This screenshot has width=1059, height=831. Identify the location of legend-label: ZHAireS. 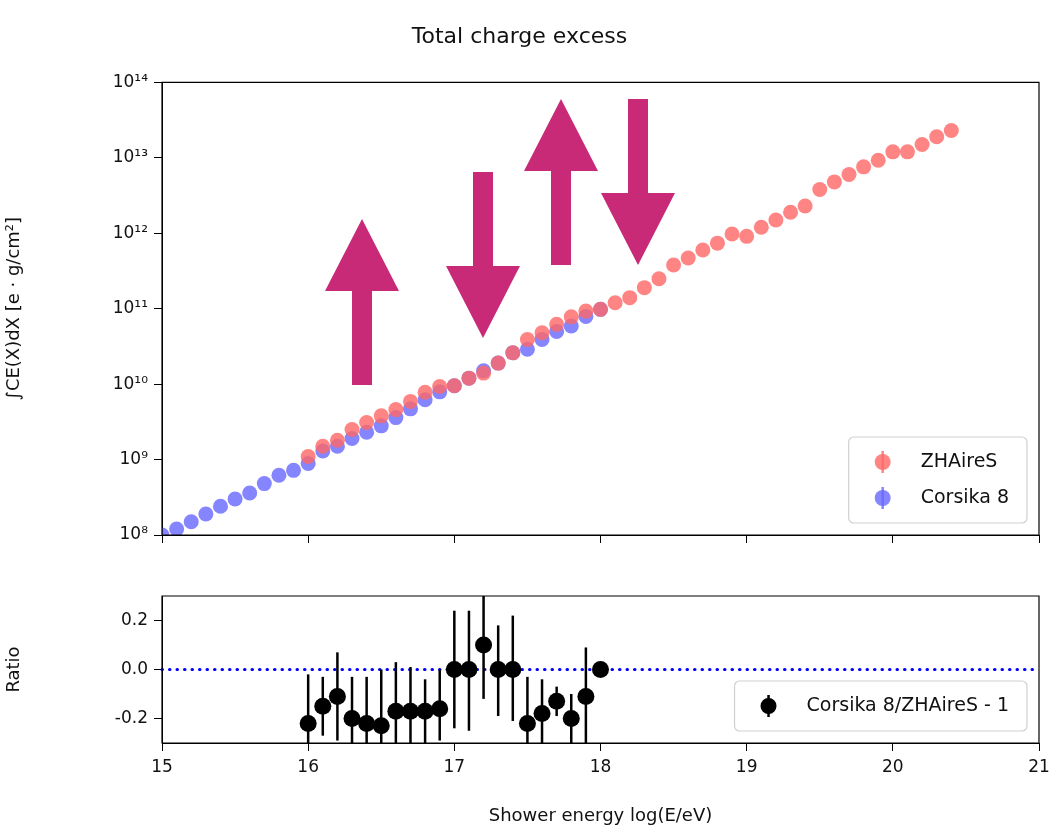
(959, 459).